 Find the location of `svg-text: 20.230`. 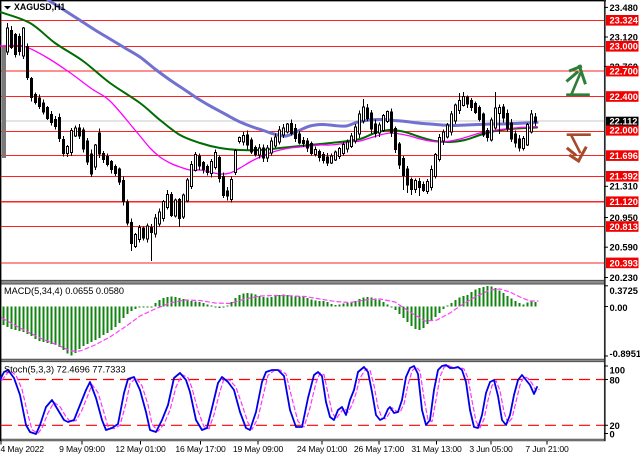

svg-text: 20.230 is located at coordinates (624, 278).